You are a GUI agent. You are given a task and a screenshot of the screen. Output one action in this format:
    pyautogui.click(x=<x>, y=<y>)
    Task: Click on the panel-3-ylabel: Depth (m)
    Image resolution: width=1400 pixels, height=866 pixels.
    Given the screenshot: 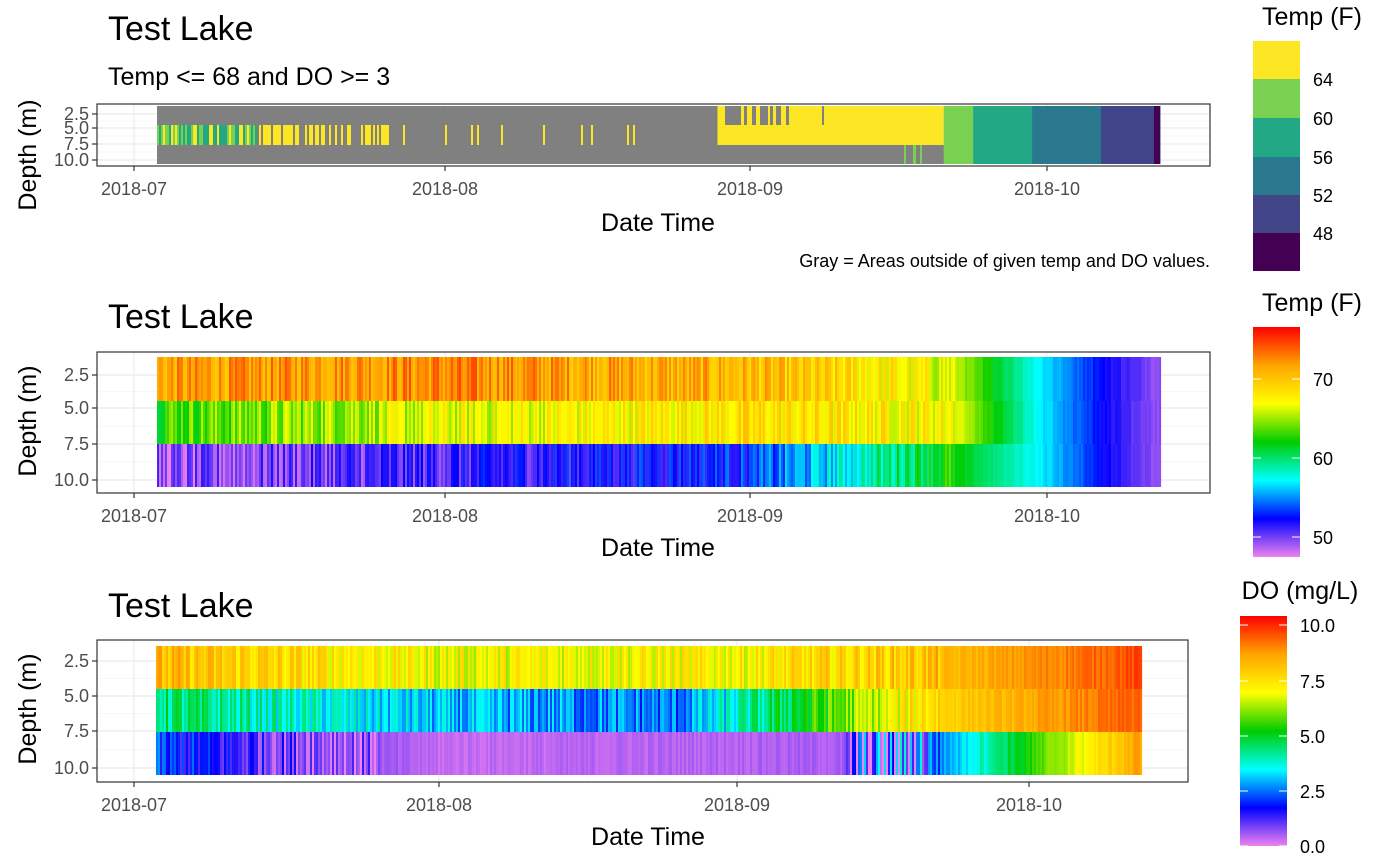 What is the action you would take?
    pyautogui.click(x=28, y=708)
    